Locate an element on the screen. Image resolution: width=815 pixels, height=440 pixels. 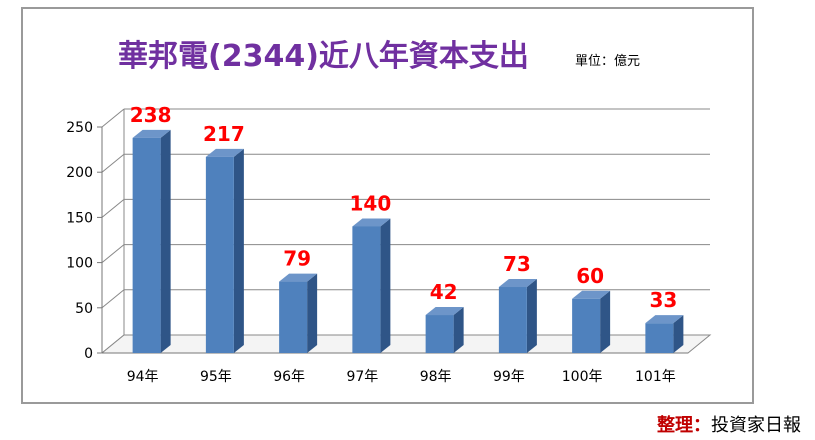
y-tick-label: 250 is located at coordinates (79, 128).